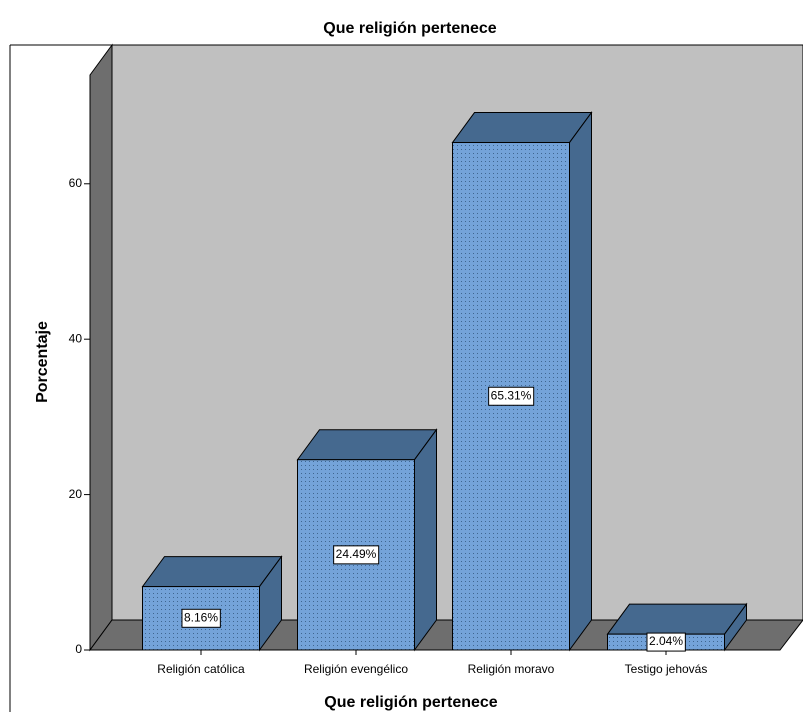 This screenshot has height=712, width=803. I want to click on value-label: 65.31%, so click(511, 395).